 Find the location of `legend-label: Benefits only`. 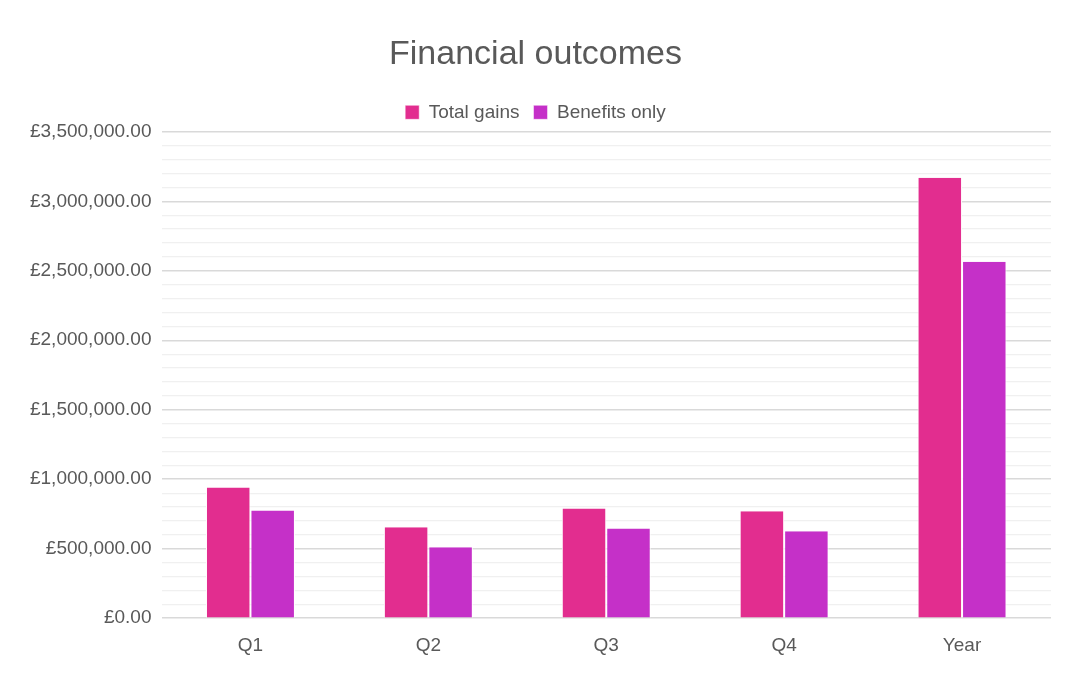

legend-label: Benefits only is located at coordinates (612, 111).